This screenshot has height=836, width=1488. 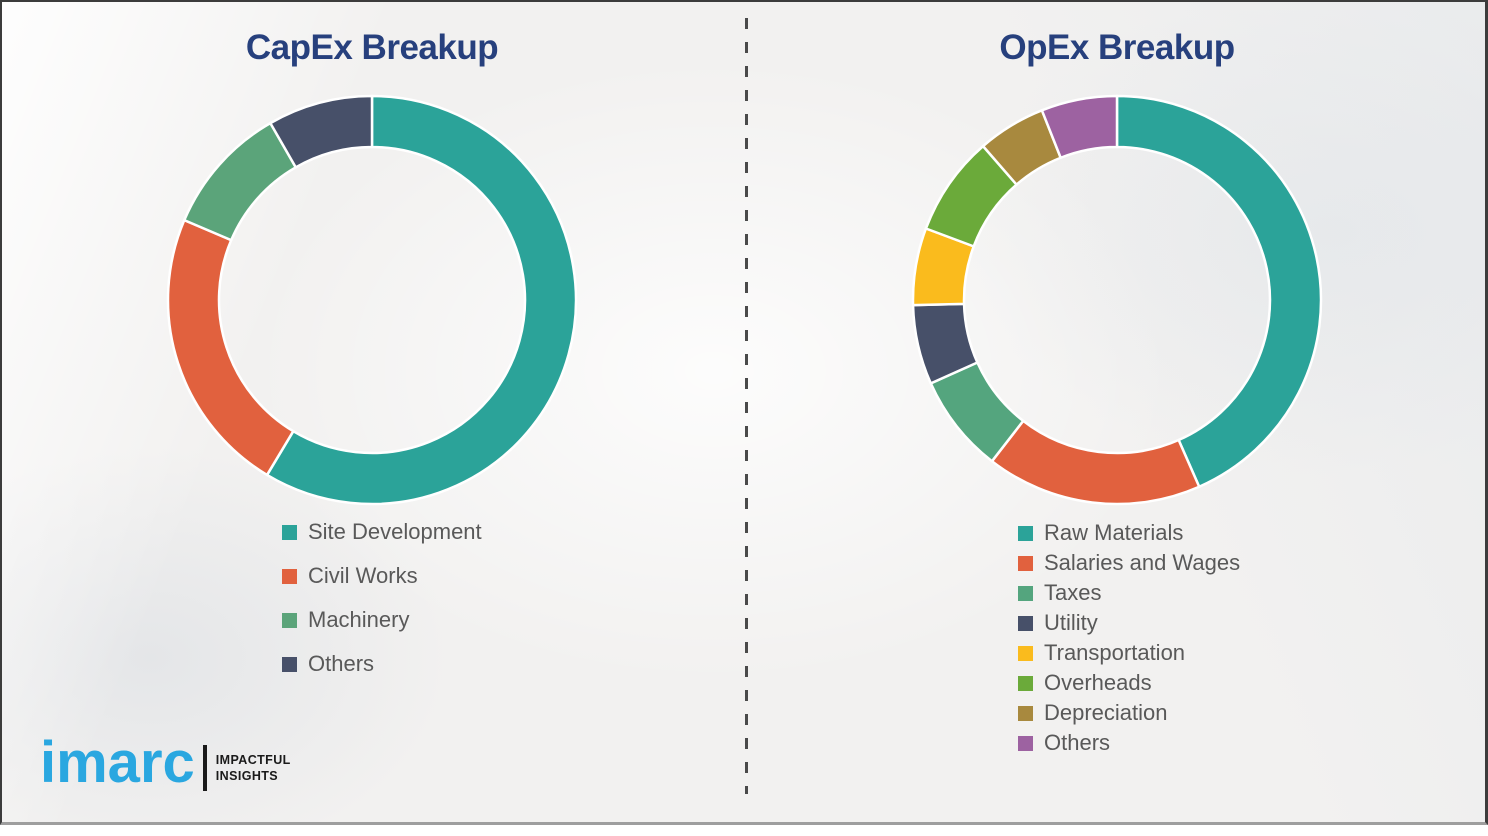 I want to click on donut-segment-raw-materials, so click(x=1219, y=291).